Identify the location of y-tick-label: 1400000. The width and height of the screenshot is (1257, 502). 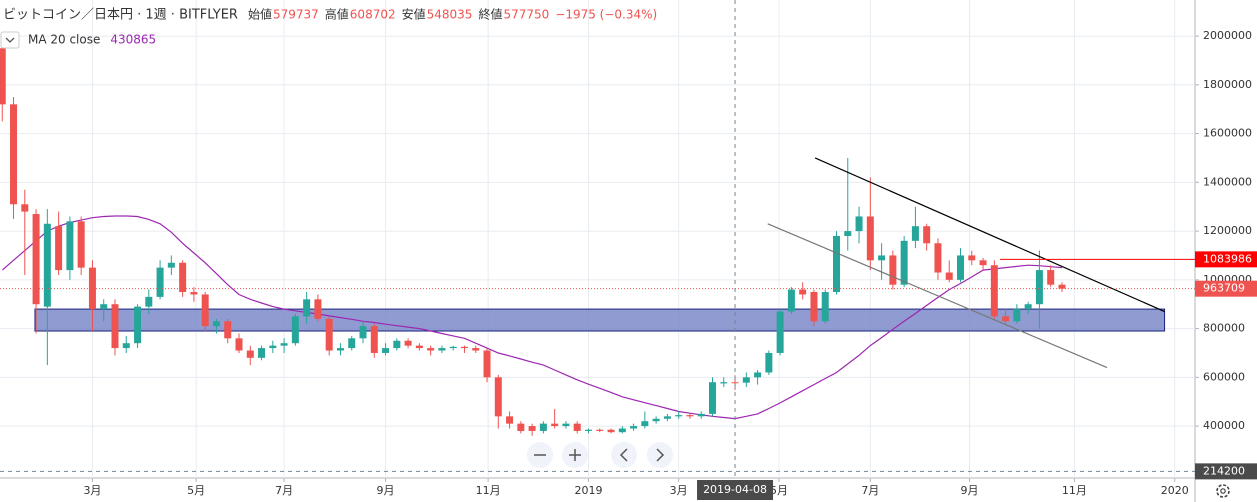
(1227, 181).